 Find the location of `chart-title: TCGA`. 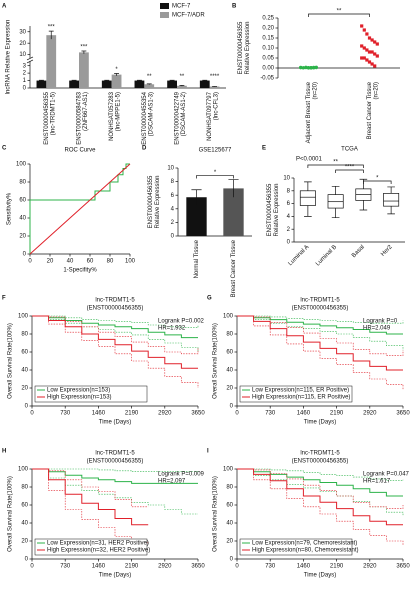

chart-title: TCGA is located at coordinates (349, 150).